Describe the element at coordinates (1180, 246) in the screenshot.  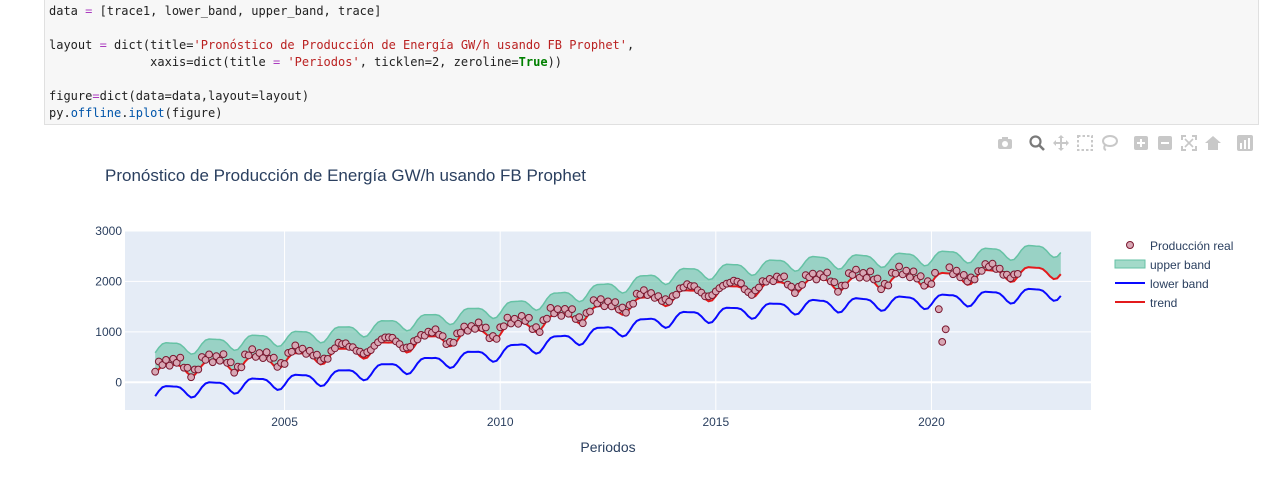
I see `legend-item-produccion-real: Producción real` at that location.